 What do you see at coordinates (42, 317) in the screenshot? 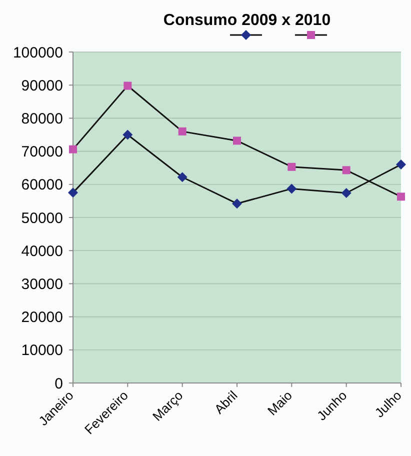
I see `y-tick-label: 20000` at bounding box center [42, 317].